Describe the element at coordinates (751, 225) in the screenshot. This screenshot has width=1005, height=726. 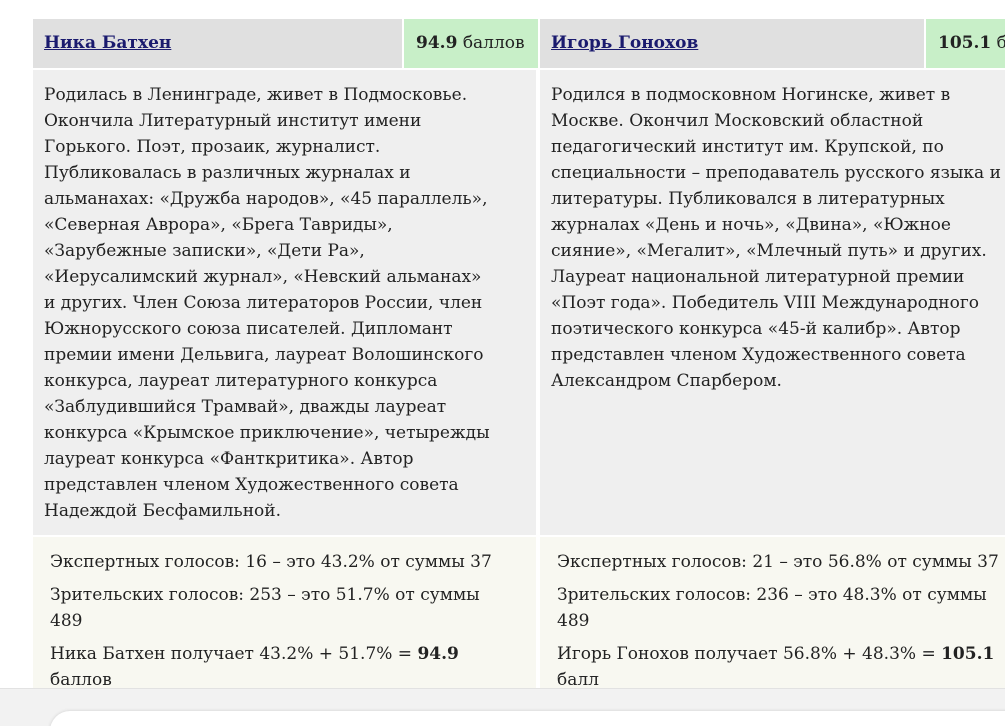
I see `bio-line: журналах «День и ночь», «Двина», «Южное` at that location.